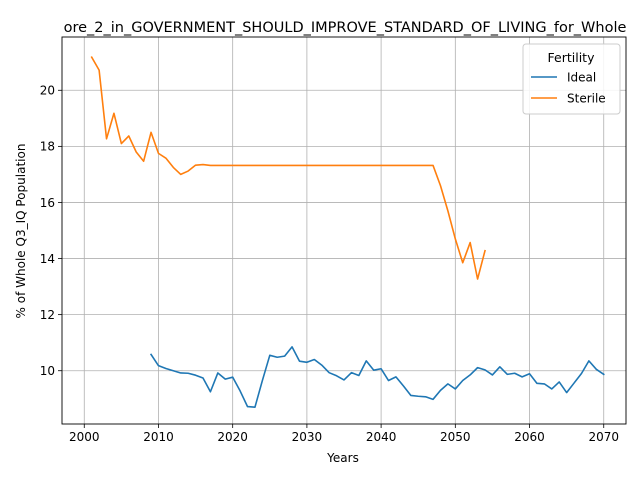 This screenshot has height=480, width=640. I want to click on y-axis-label: % of Whole Q3_IQ Population, so click(21, 231).